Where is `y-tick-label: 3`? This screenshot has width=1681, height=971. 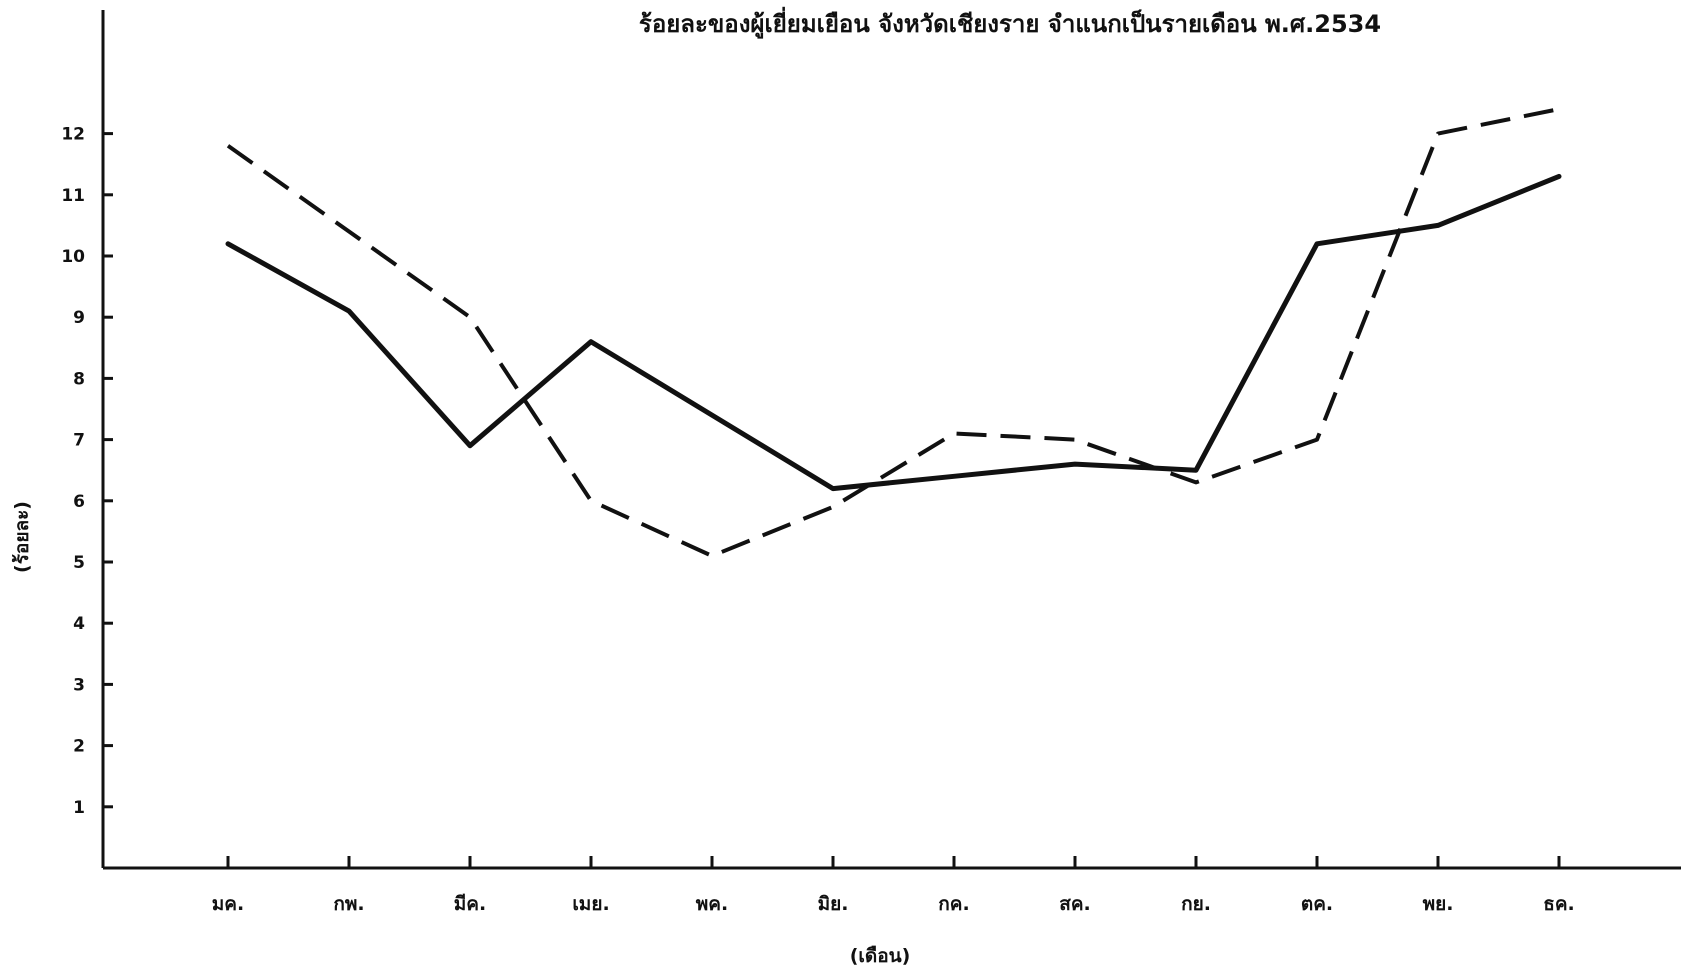 y-tick-label: 3 is located at coordinates (79, 685).